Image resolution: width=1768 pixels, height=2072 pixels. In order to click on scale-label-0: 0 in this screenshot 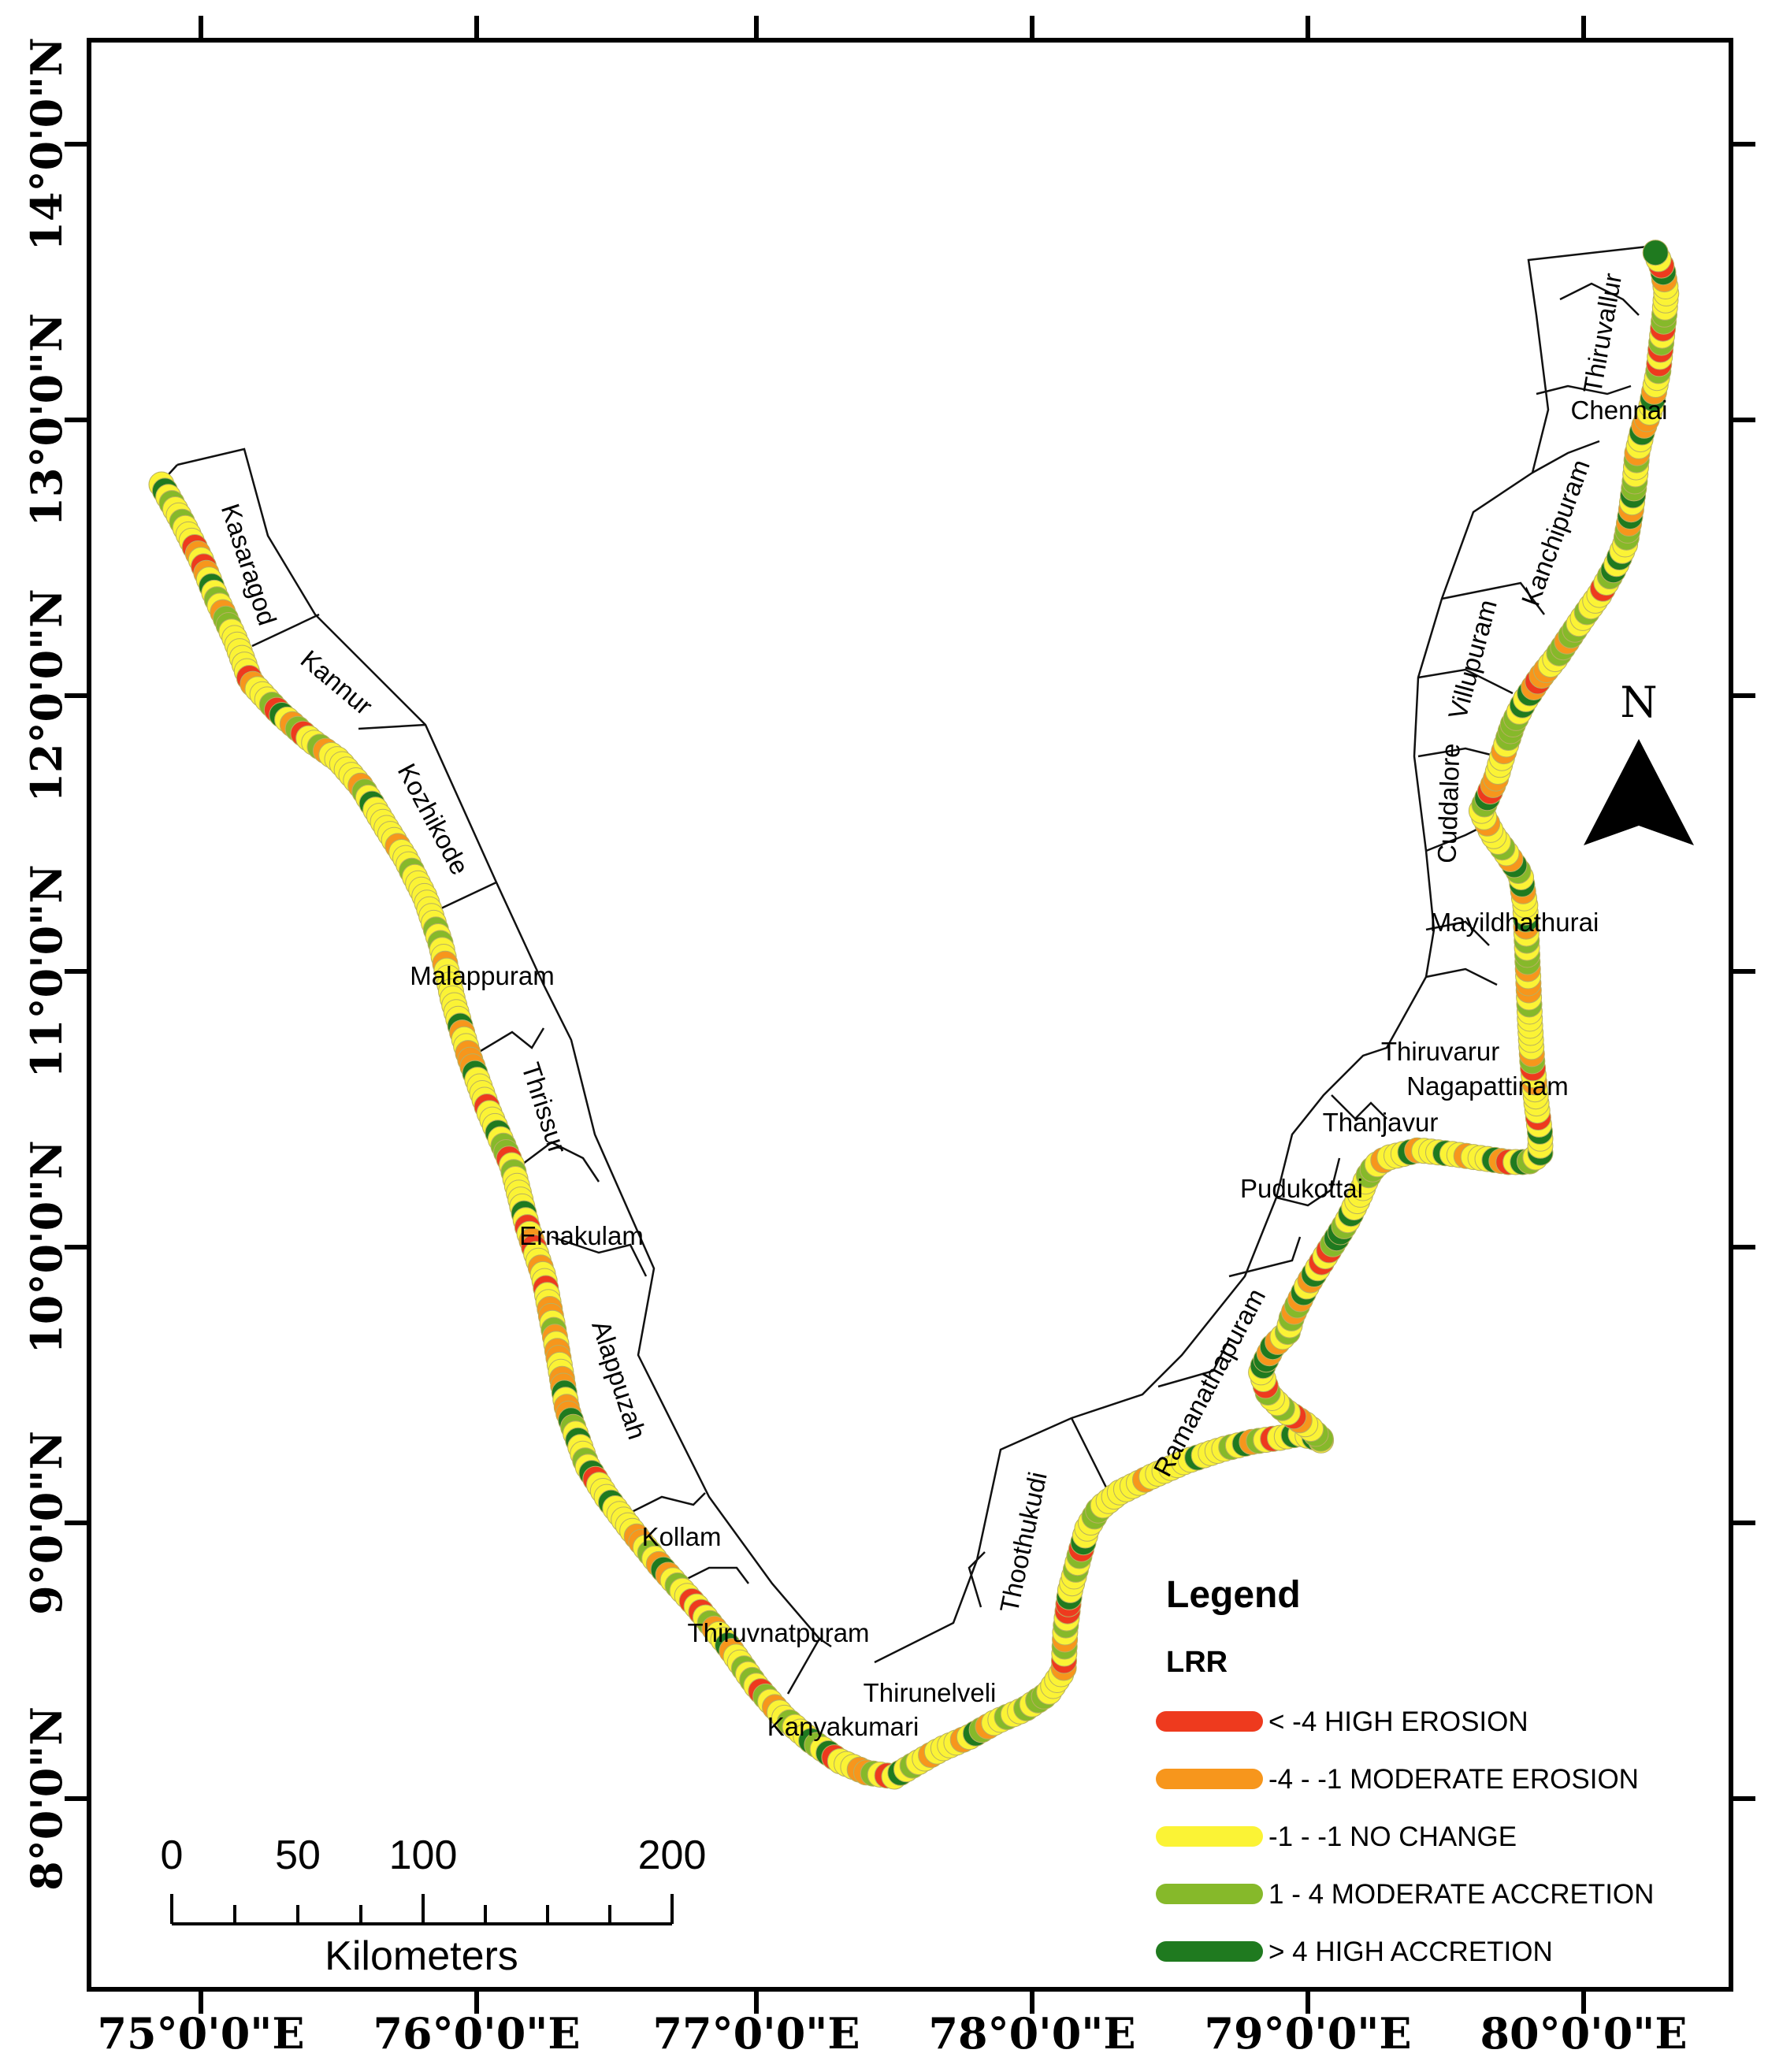, I will do `click(172, 1855)`.